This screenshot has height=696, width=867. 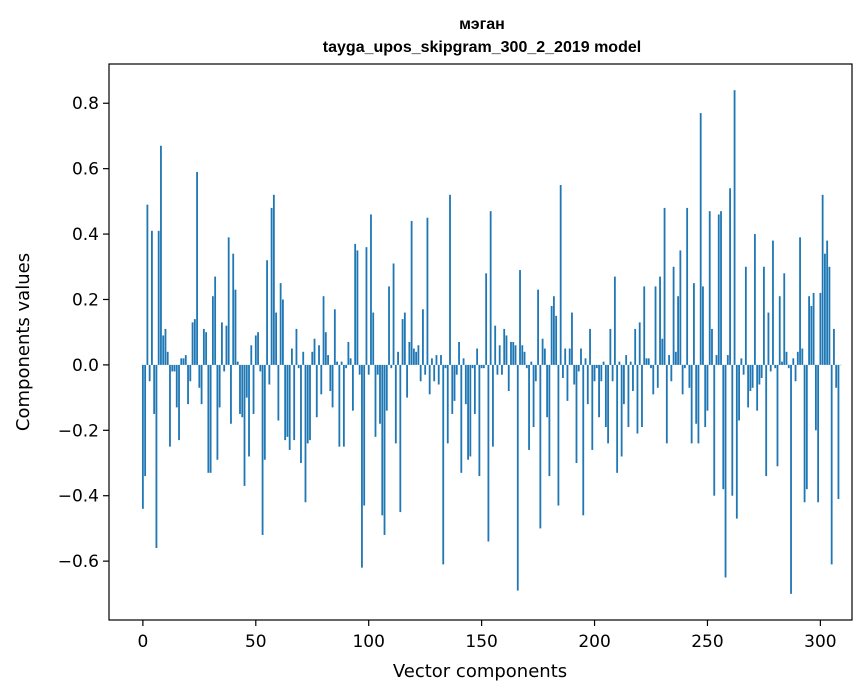 I want to click on chart-subtitle: tayga_upos_skipgram_300_2_2019 model, so click(x=482, y=47).